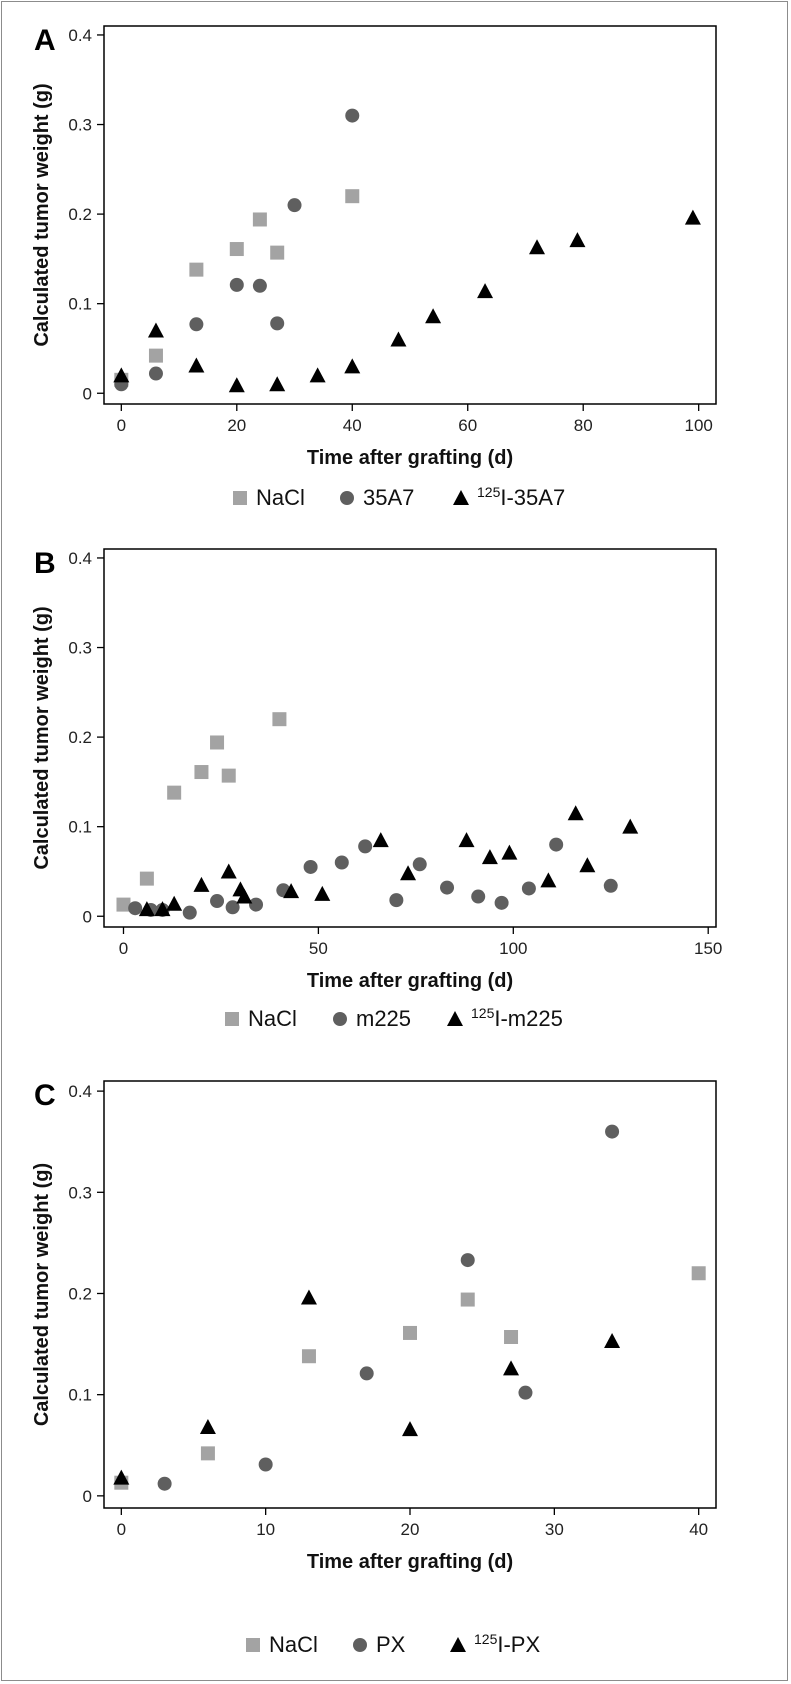 This screenshot has height=1684, width=791. What do you see at coordinates (340, 1019) in the screenshot?
I see `panel-b-legend-circle-marker` at bounding box center [340, 1019].